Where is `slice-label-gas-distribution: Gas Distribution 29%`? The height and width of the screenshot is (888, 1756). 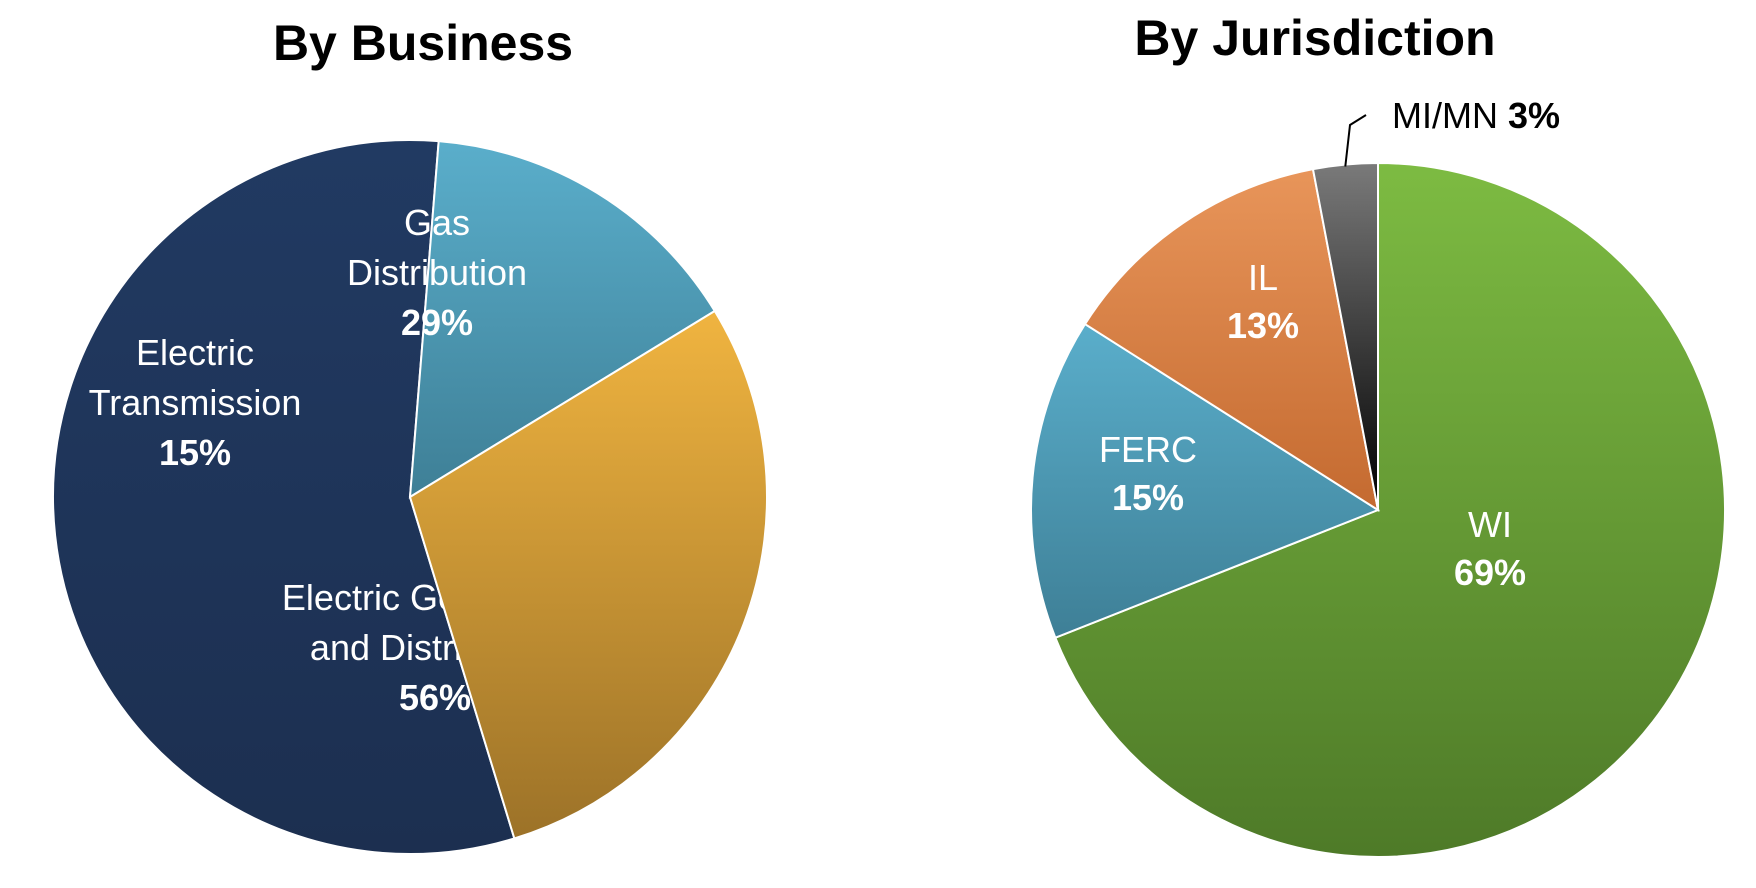
slice-label-gas-distribution: Gas Distribution 29% is located at coordinates (437, 272).